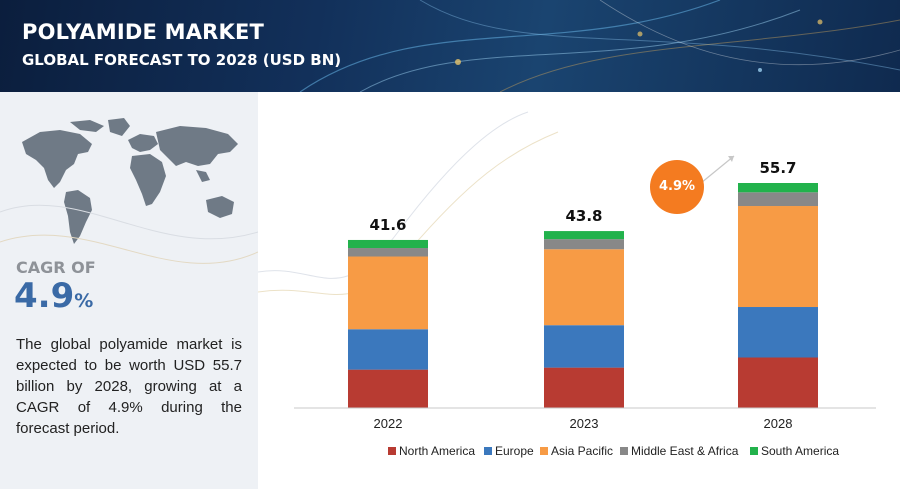  I want to click on legend-item-europe: Europe, so click(509, 451).